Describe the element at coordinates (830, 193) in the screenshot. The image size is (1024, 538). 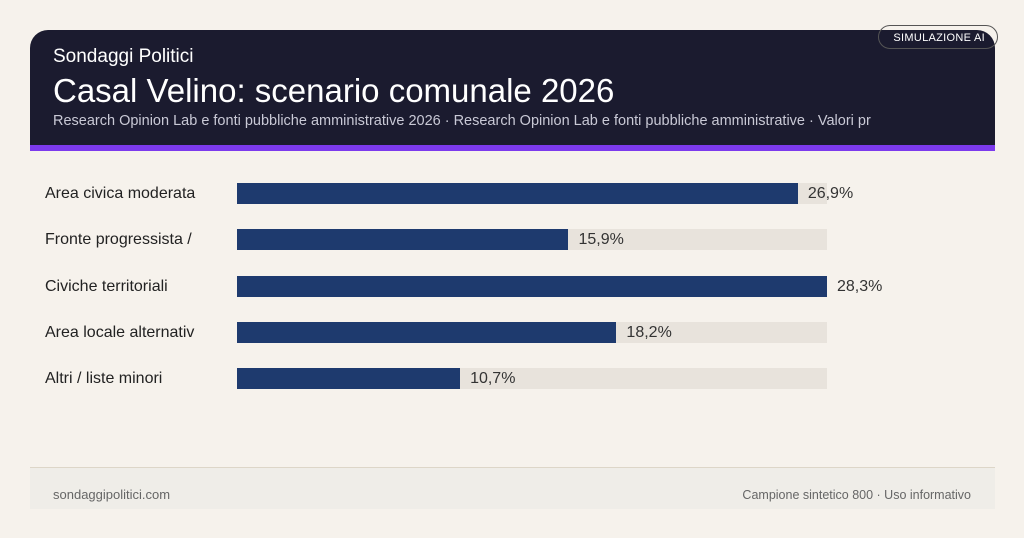
I see `value-label: 26,9%` at that location.